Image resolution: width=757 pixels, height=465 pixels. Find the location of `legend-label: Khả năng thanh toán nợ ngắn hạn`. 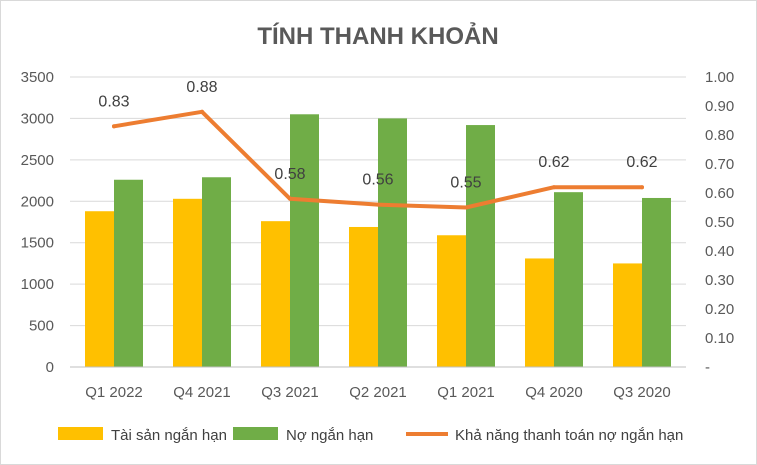

legend-label: Khả năng thanh toán nợ ngắn hạn is located at coordinates (569, 435).